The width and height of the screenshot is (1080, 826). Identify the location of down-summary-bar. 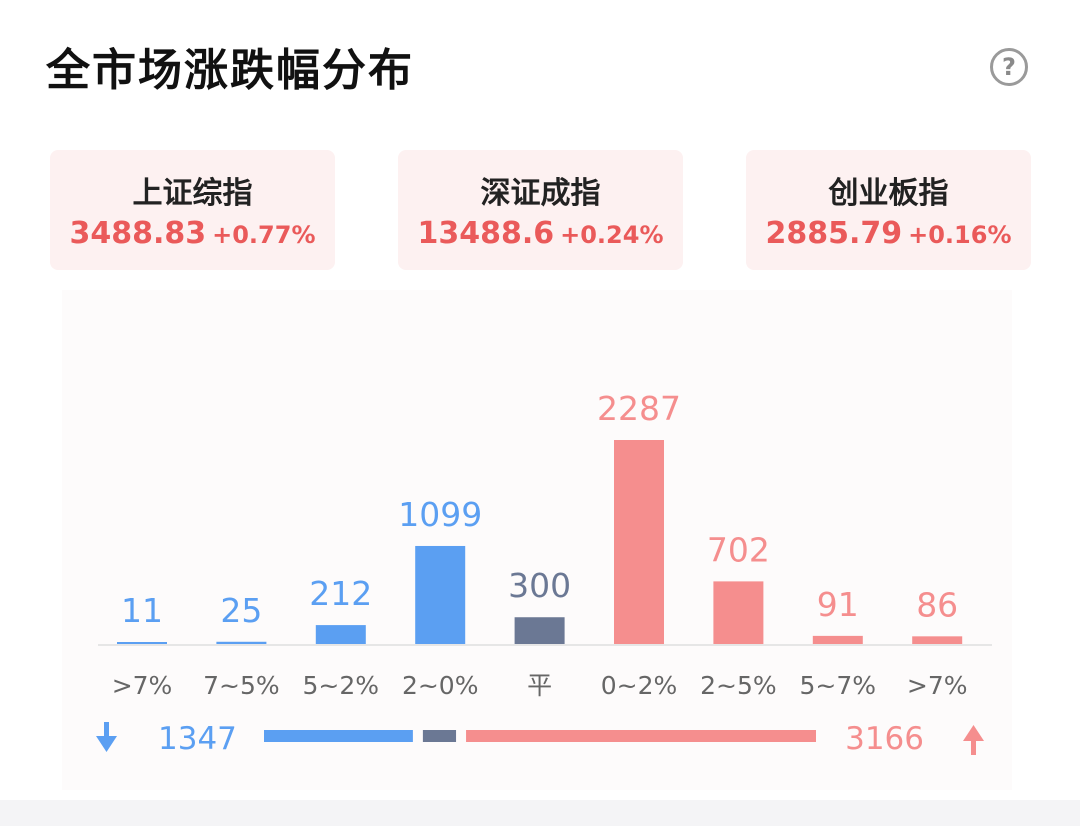
(338, 736).